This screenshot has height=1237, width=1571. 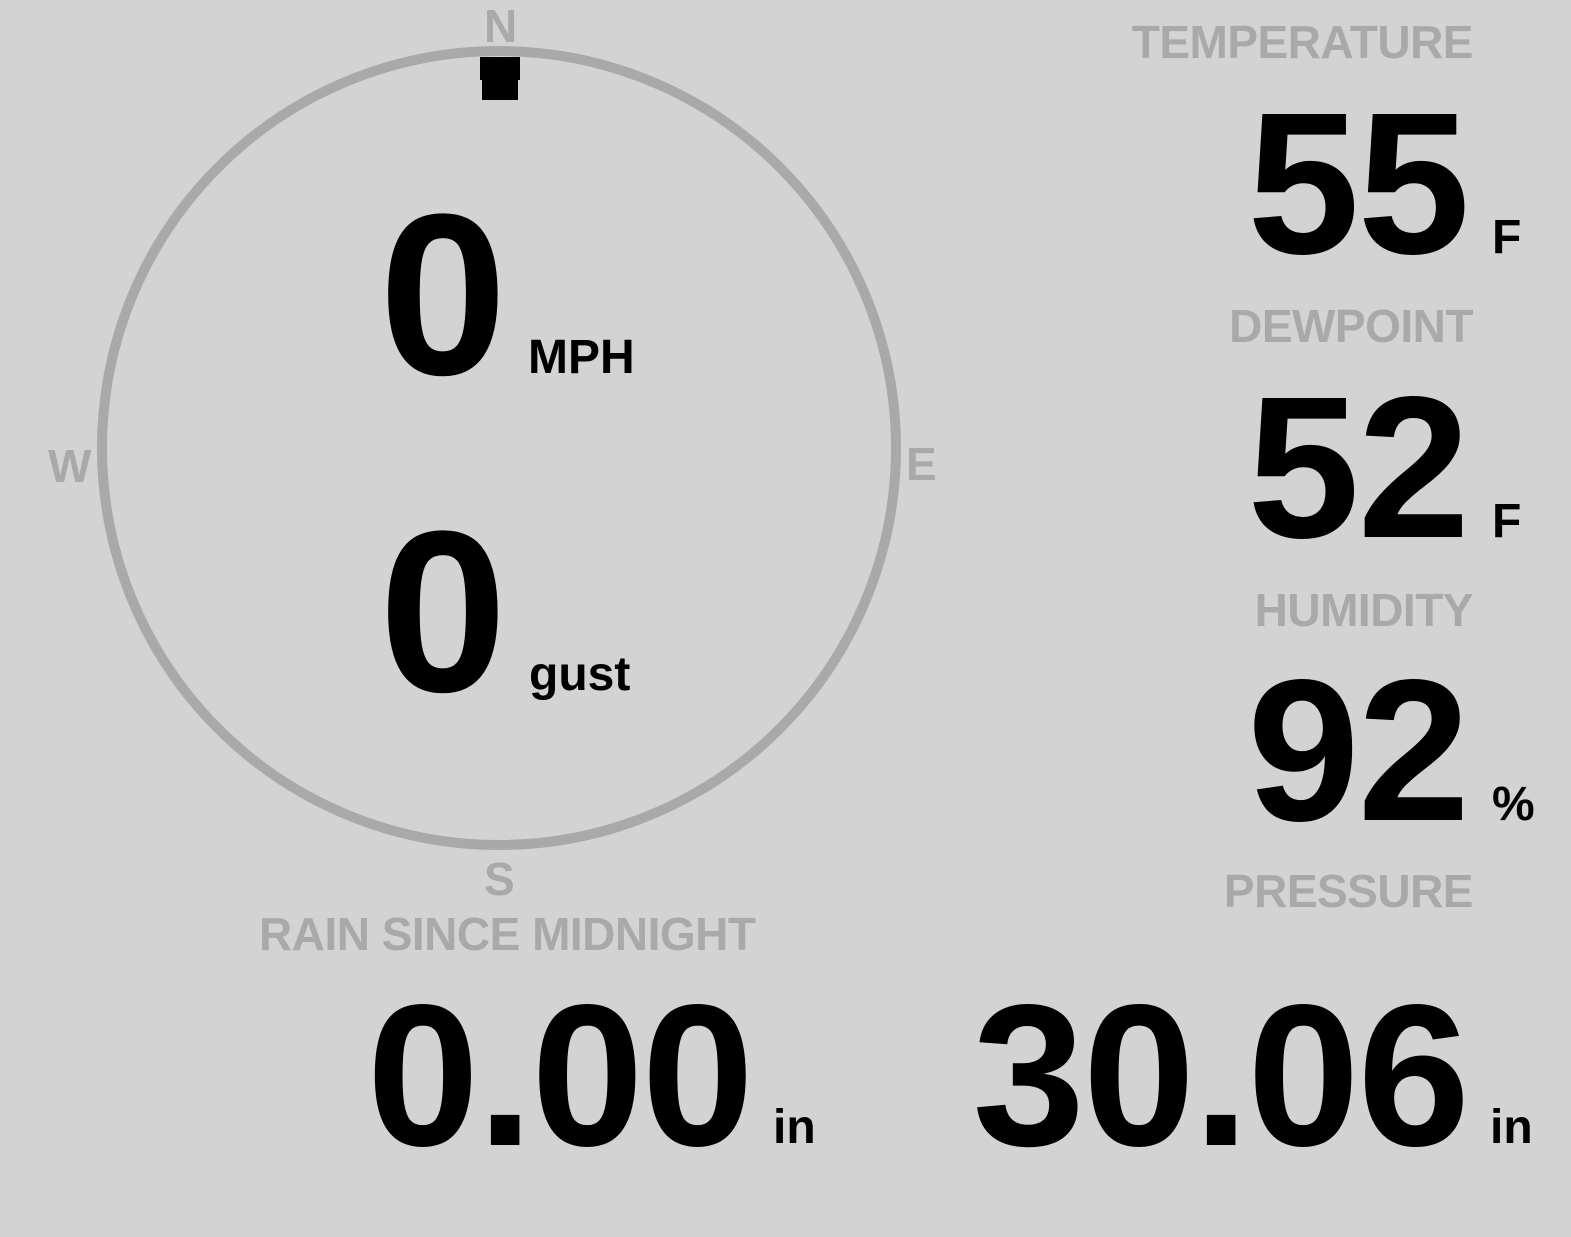 I want to click on temperature-unit: F, so click(x=1507, y=237).